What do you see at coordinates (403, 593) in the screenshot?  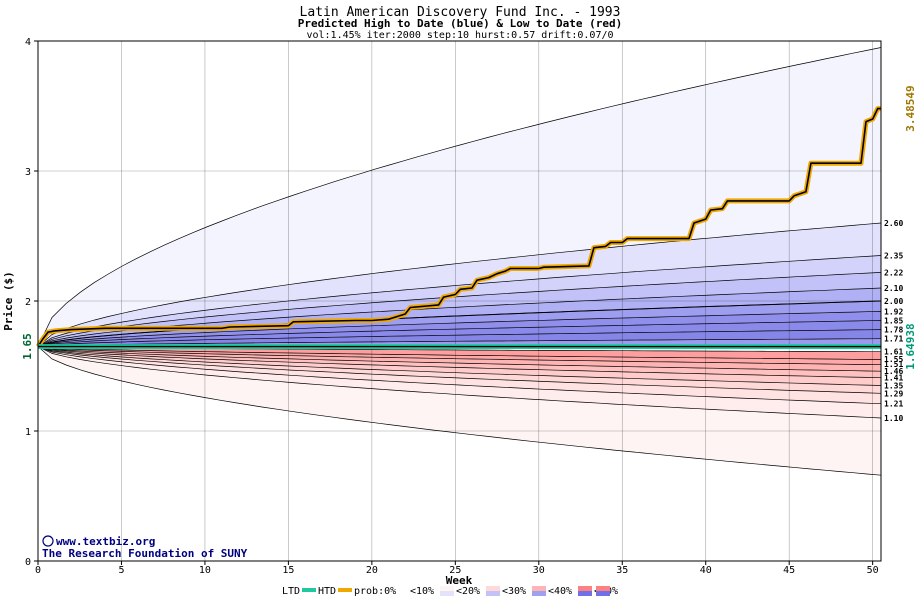 I see `legend-prefix-swatch-bottom` at bounding box center [403, 593].